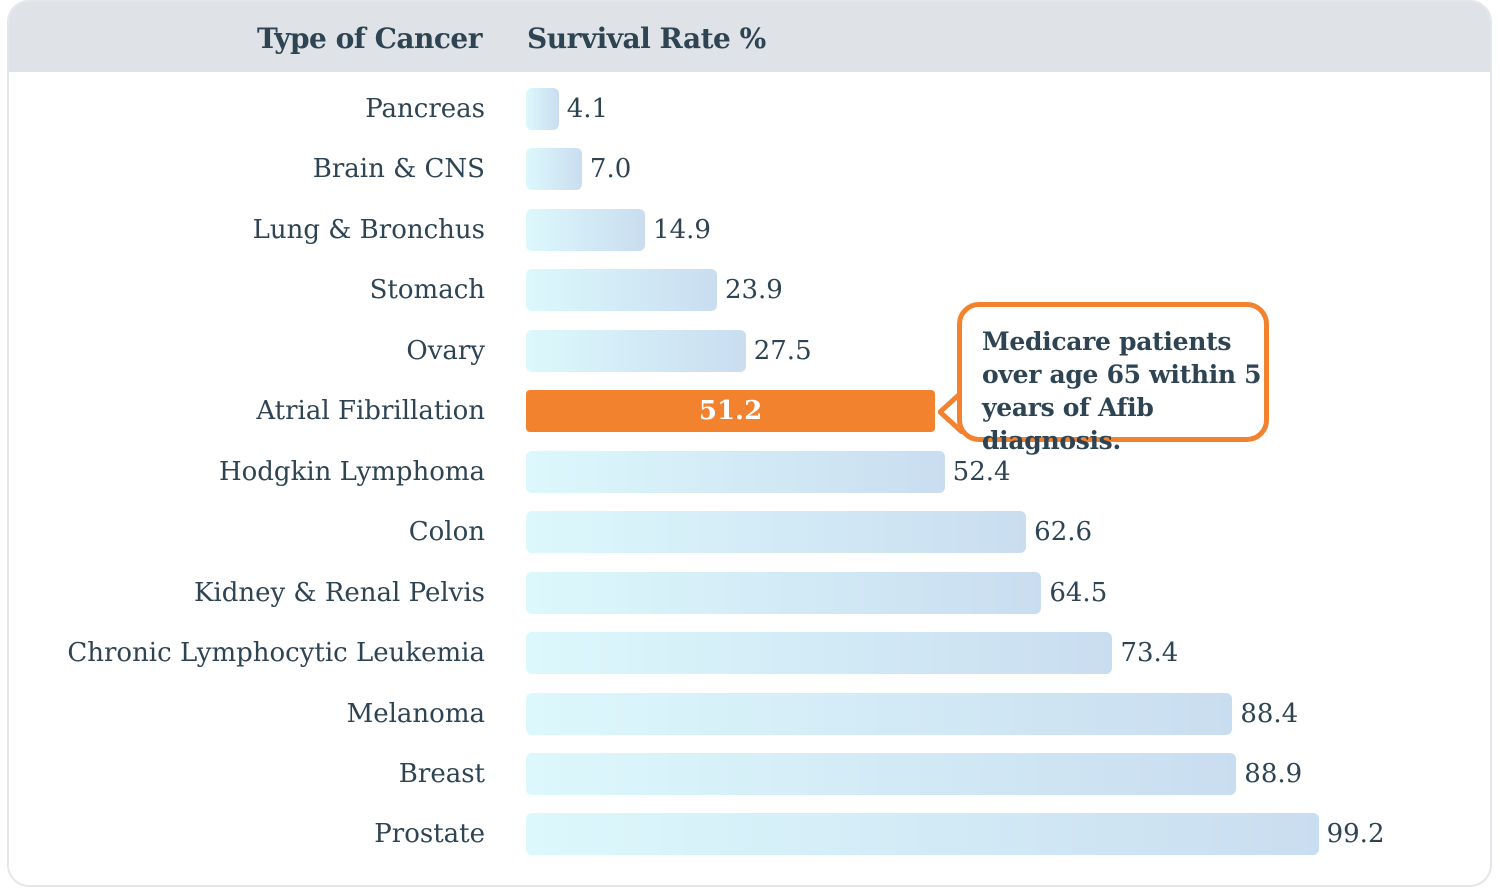 The width and height of the screenshot is (1500, 891). Describe the element at coordinates (427, 290) in the screenshot. I see `category-label: Stomach` at that location.